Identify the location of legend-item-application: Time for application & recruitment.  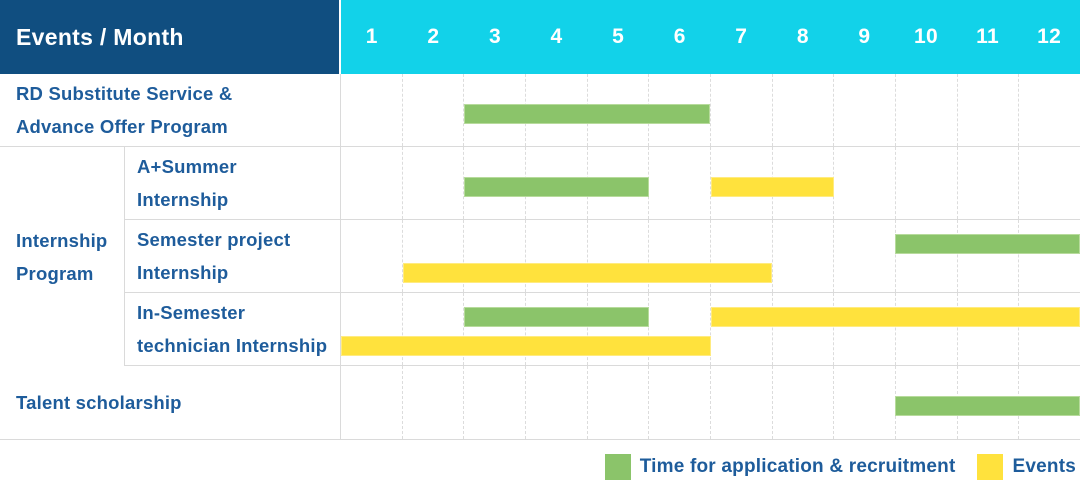
(780, 467).